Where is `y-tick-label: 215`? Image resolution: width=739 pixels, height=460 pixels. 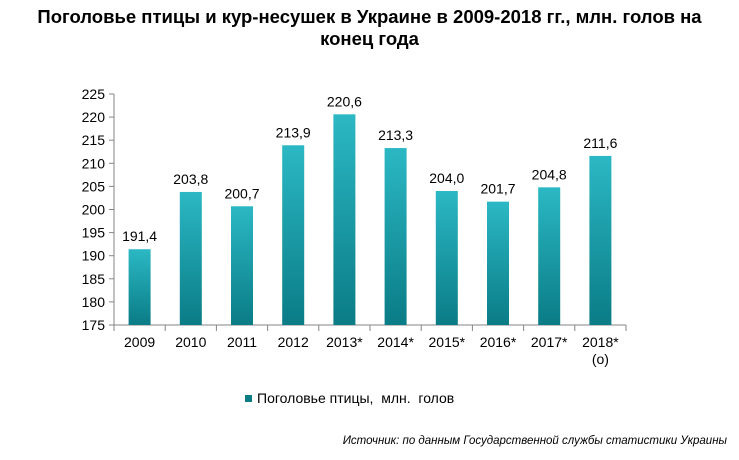 y-tick-label: 215 is located at coordinates (94, 140).